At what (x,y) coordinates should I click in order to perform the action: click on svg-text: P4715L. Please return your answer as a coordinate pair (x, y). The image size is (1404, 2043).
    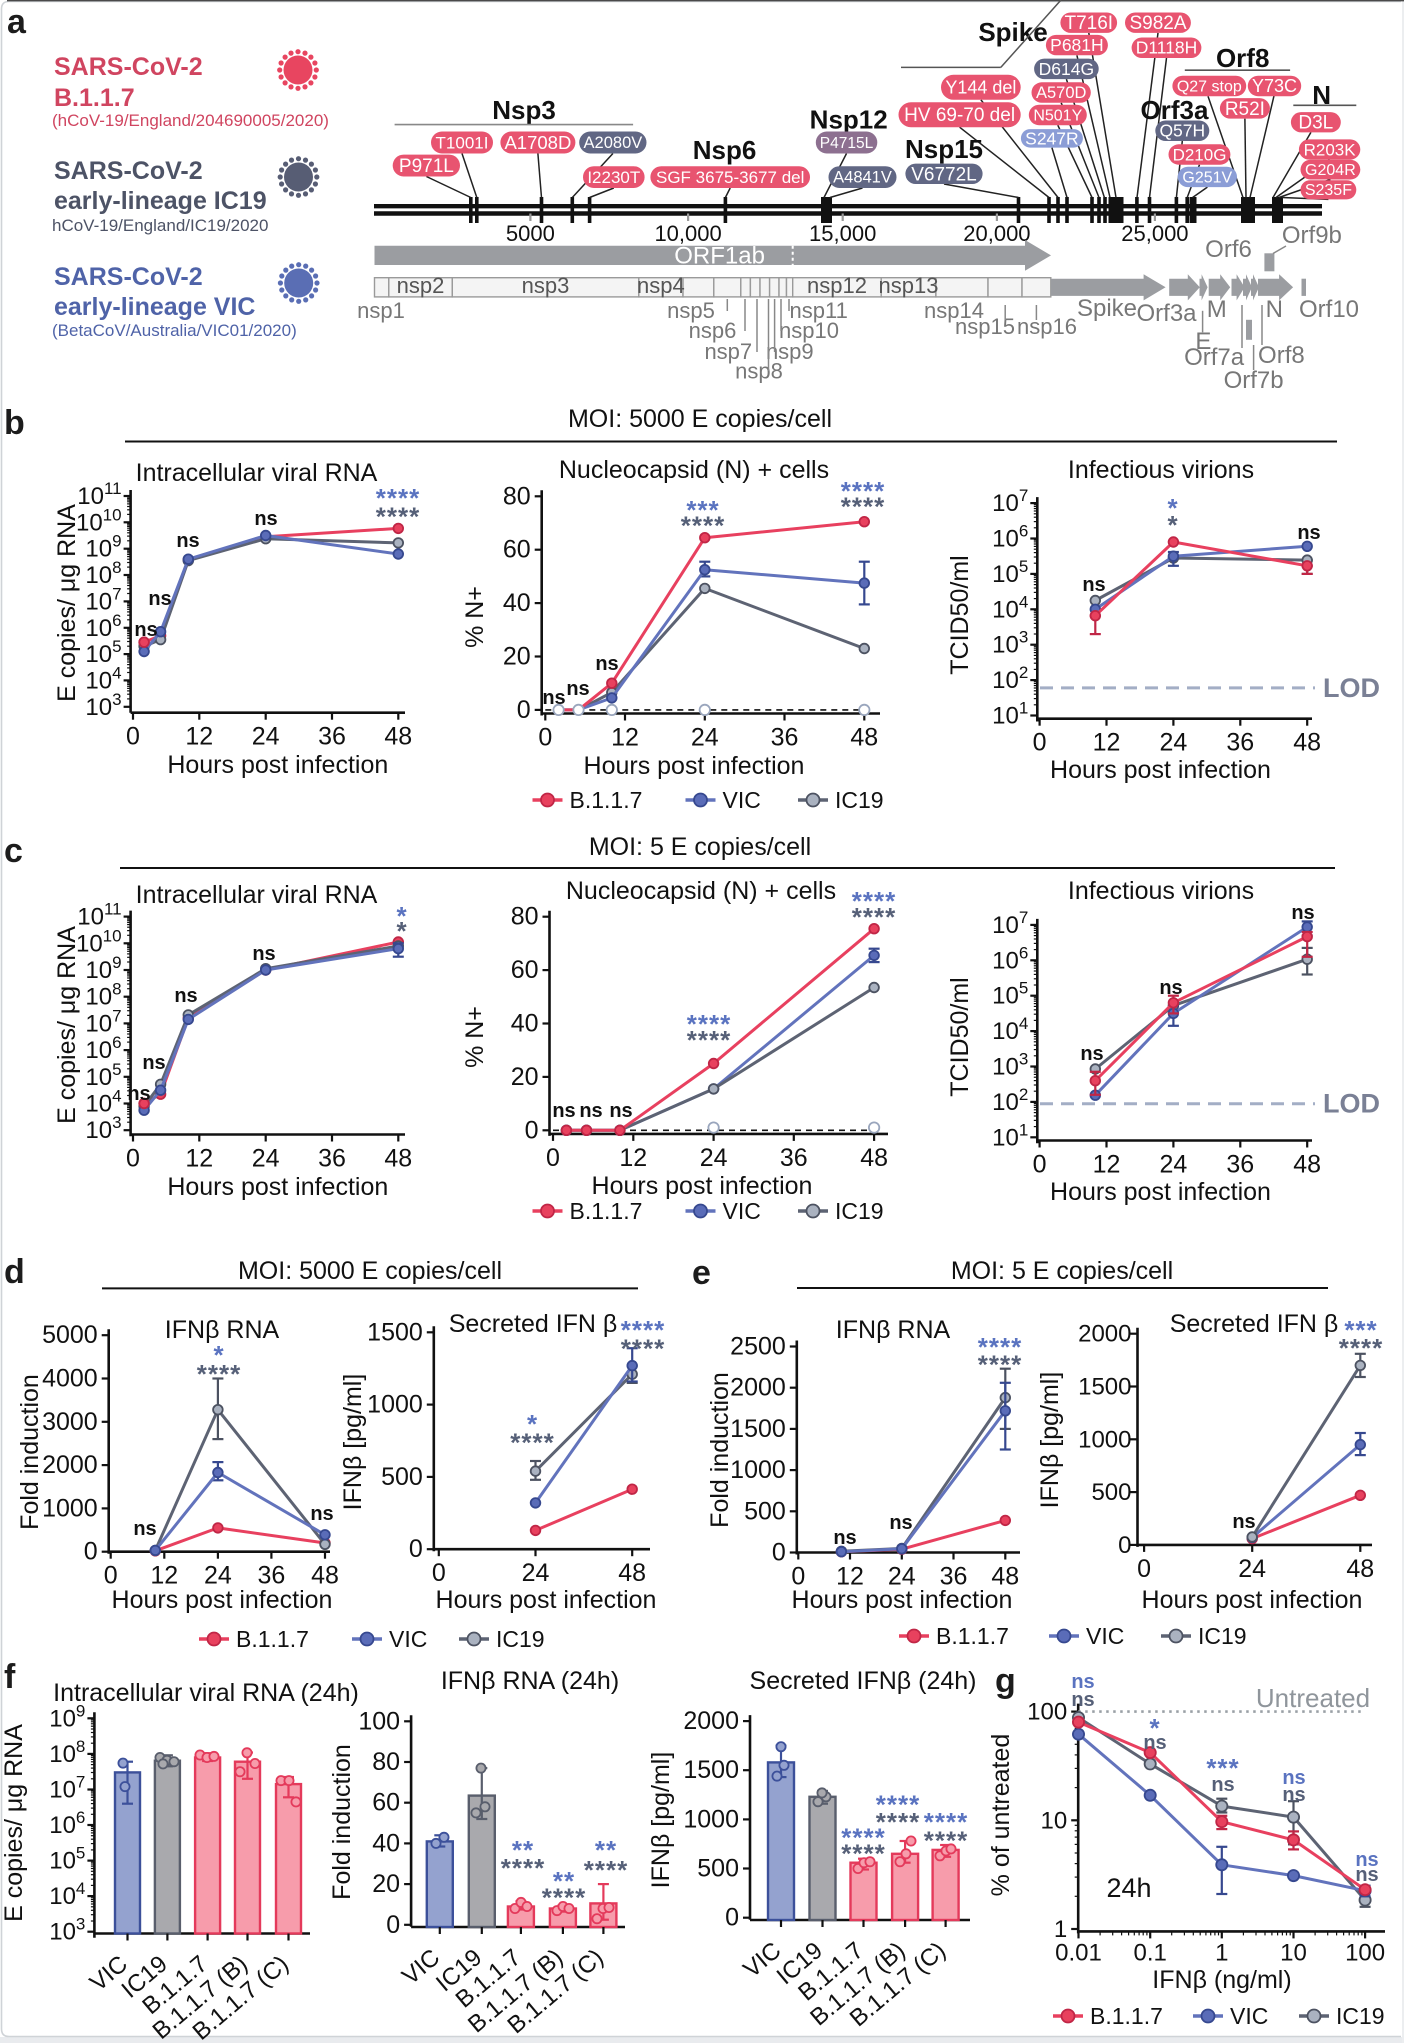
    Looking at the image, I should click on (847, 143).